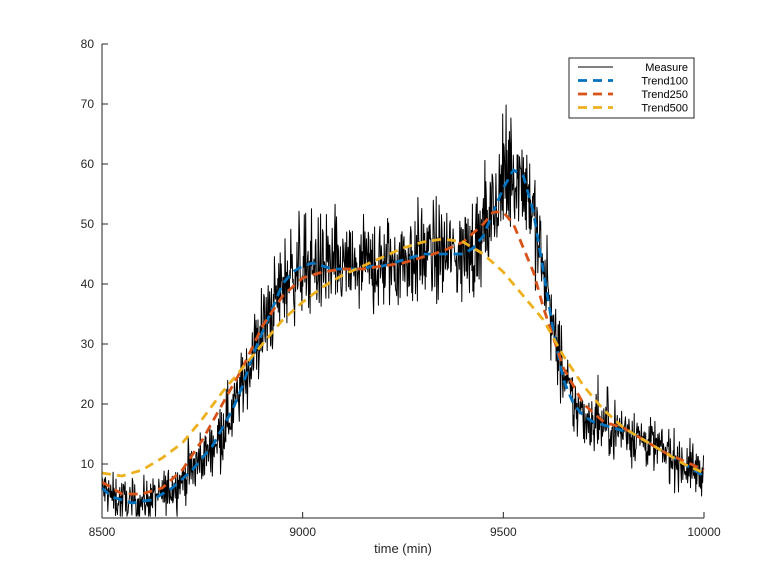 The height and width of the screenshot is (584, 778). Describe the element at coordinates (88, 44) in the screenshot. I see `y-tick-label: 80` at that location.